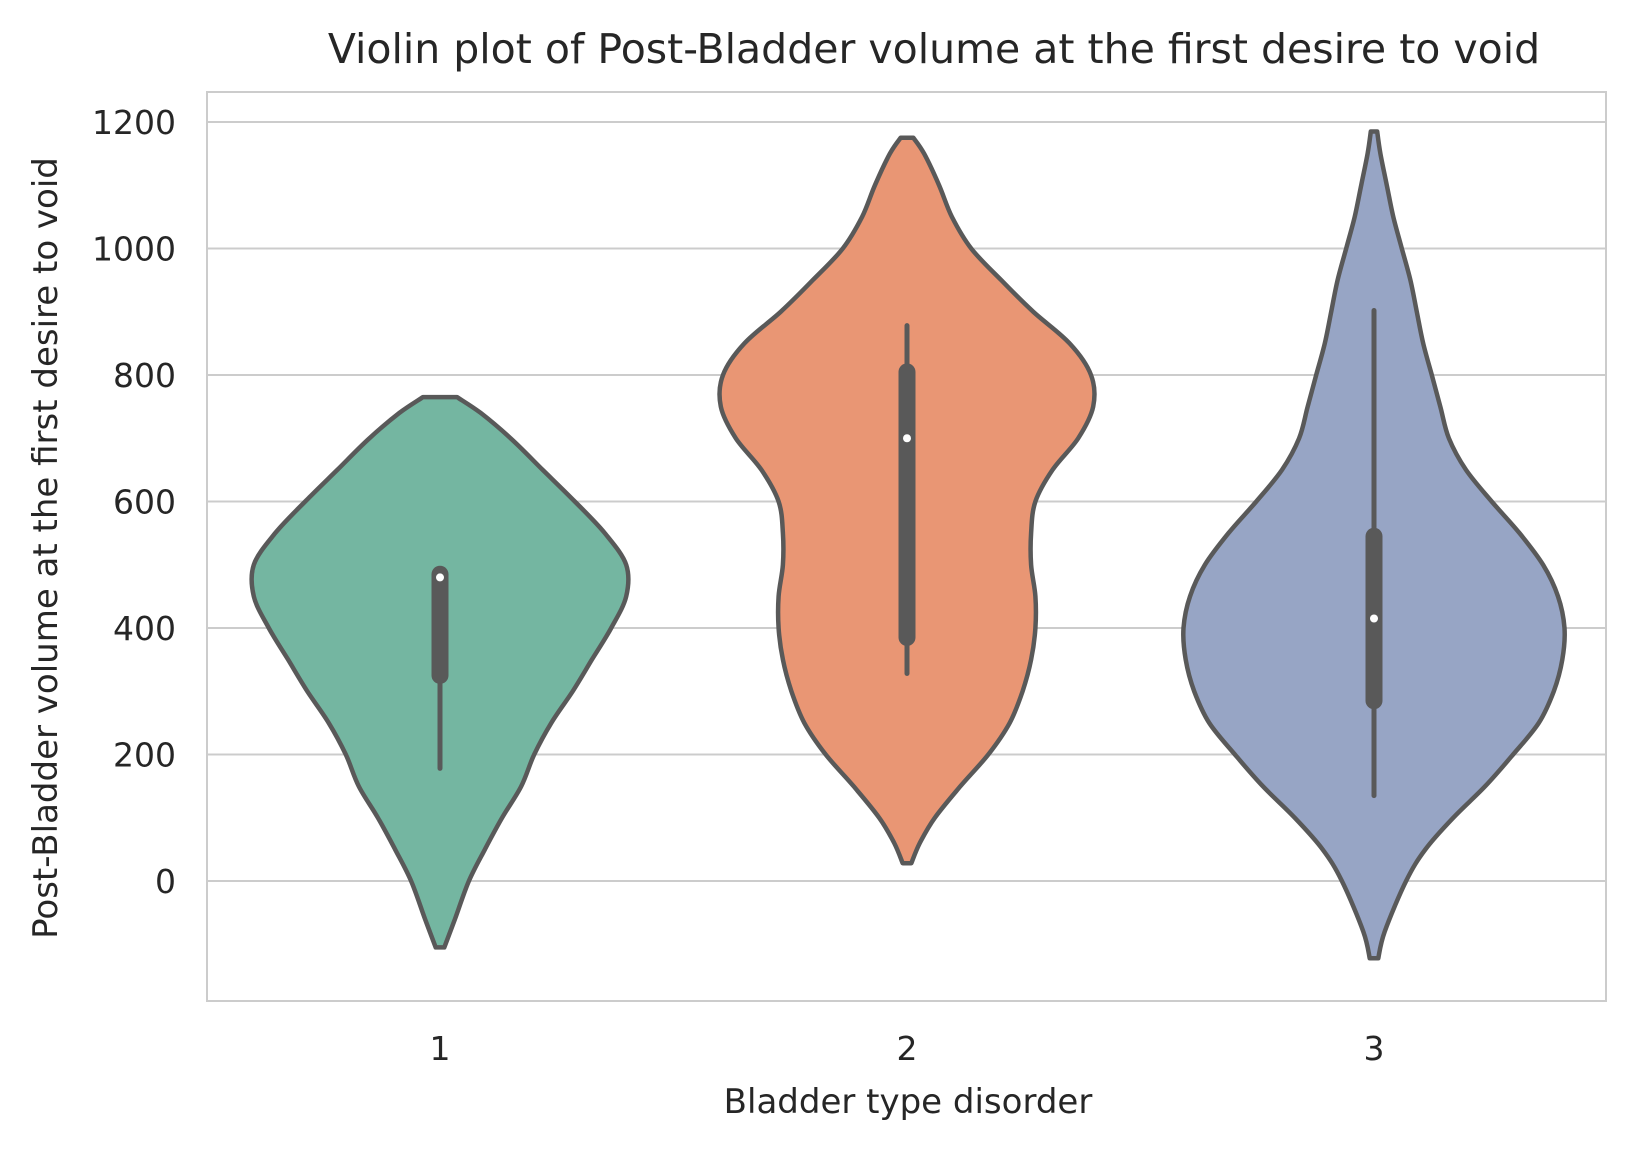 Image resolution: width=1631 pixels, height=1149 pixels. What do you see at coordinates (1374, 1048) in the screenshot?
I see `x-tick-label-3: 3` at bounding box center [1374, 1048].